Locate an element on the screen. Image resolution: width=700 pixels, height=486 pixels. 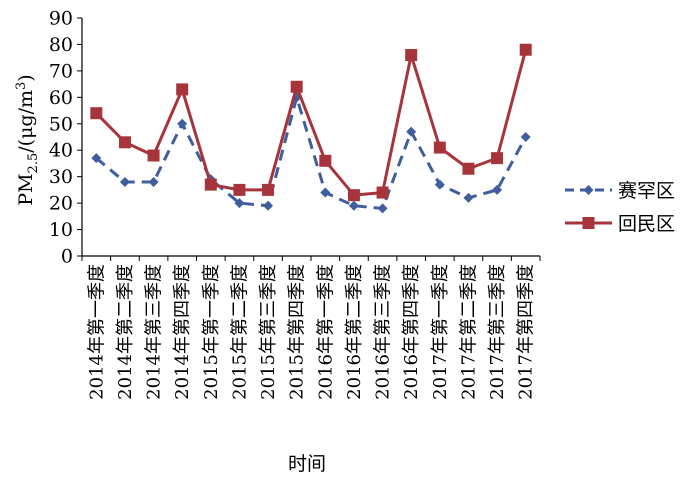
y-axis-title-end: ) is located at coordinates (26, 77).